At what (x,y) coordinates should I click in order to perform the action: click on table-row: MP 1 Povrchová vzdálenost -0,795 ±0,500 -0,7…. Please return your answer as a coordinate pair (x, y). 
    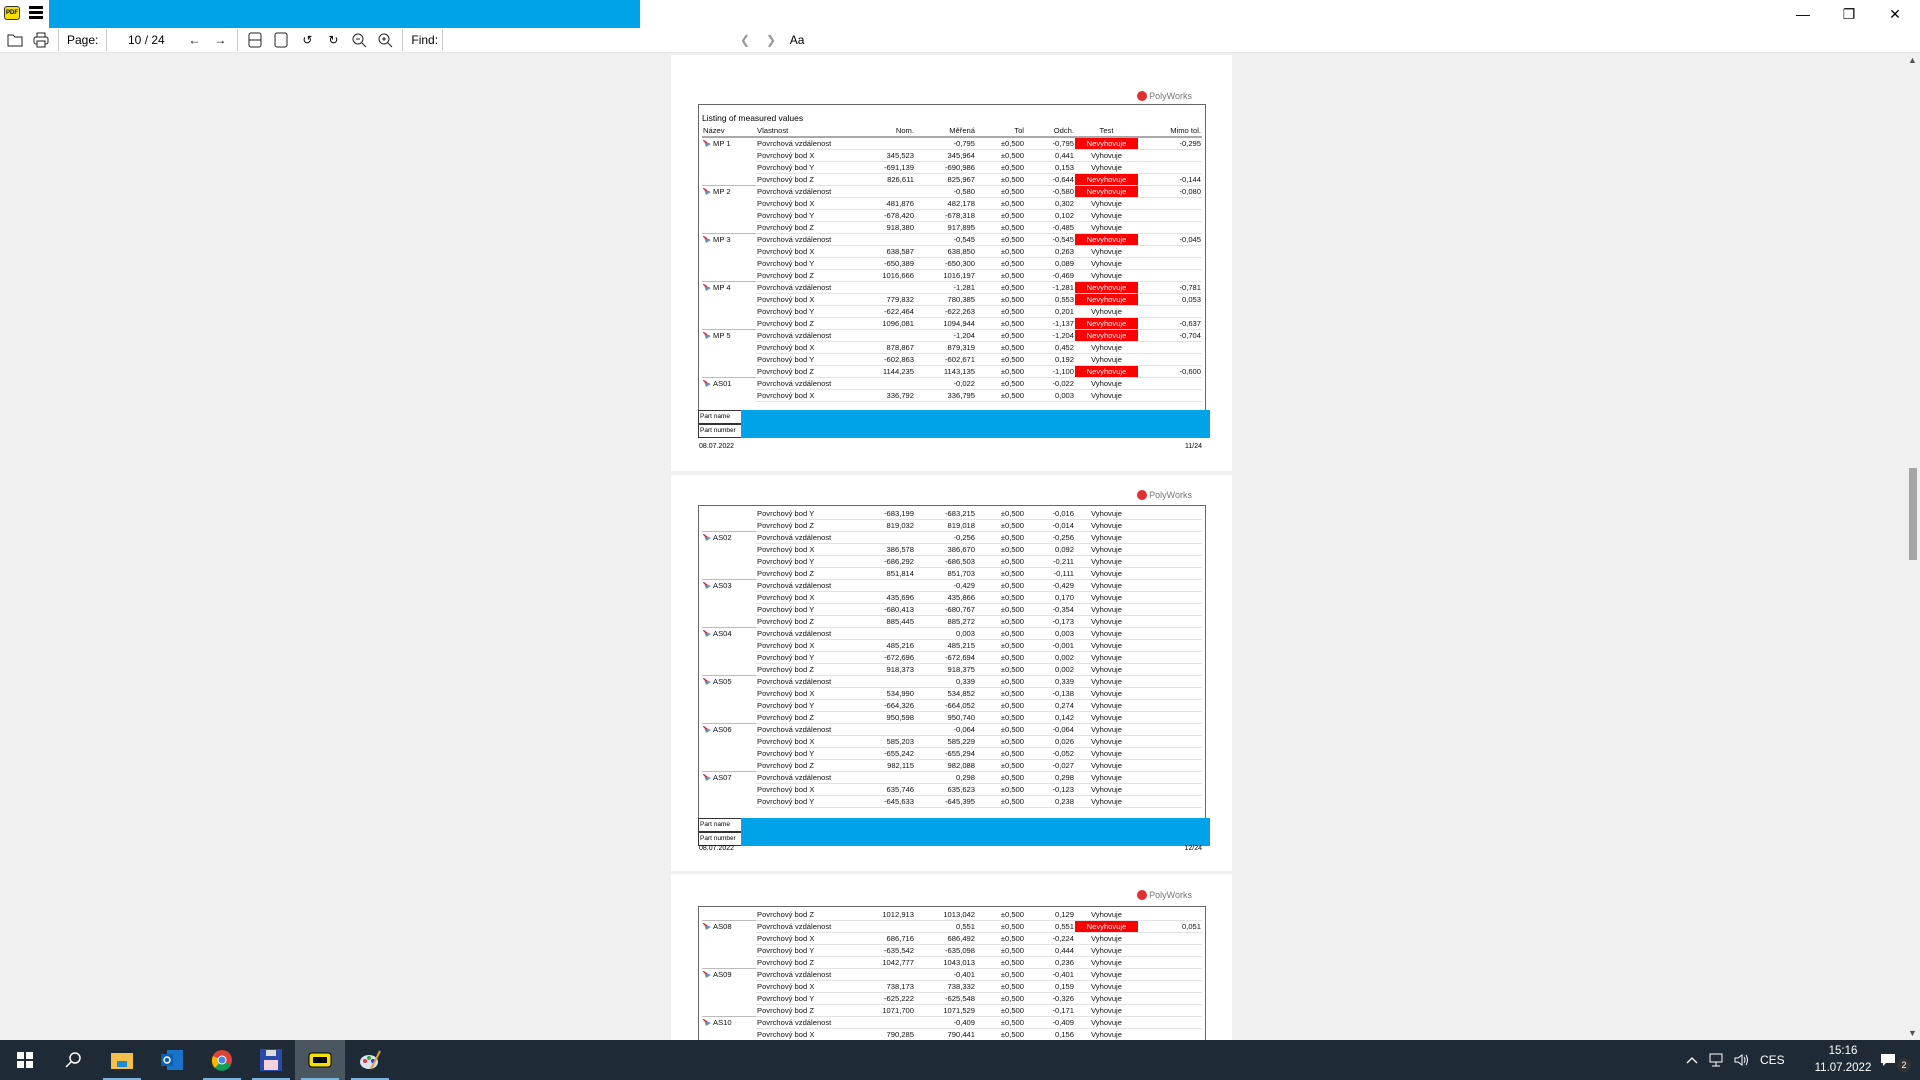
    Looking at the image, I should click on (952, 143).